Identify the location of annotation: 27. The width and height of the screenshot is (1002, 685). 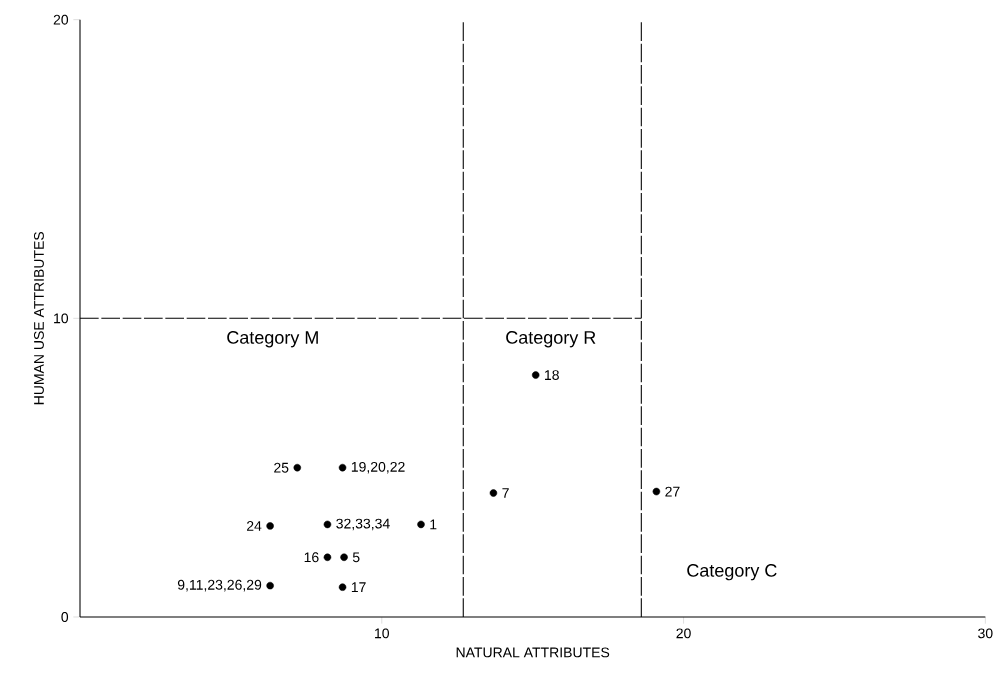
(672, 491).